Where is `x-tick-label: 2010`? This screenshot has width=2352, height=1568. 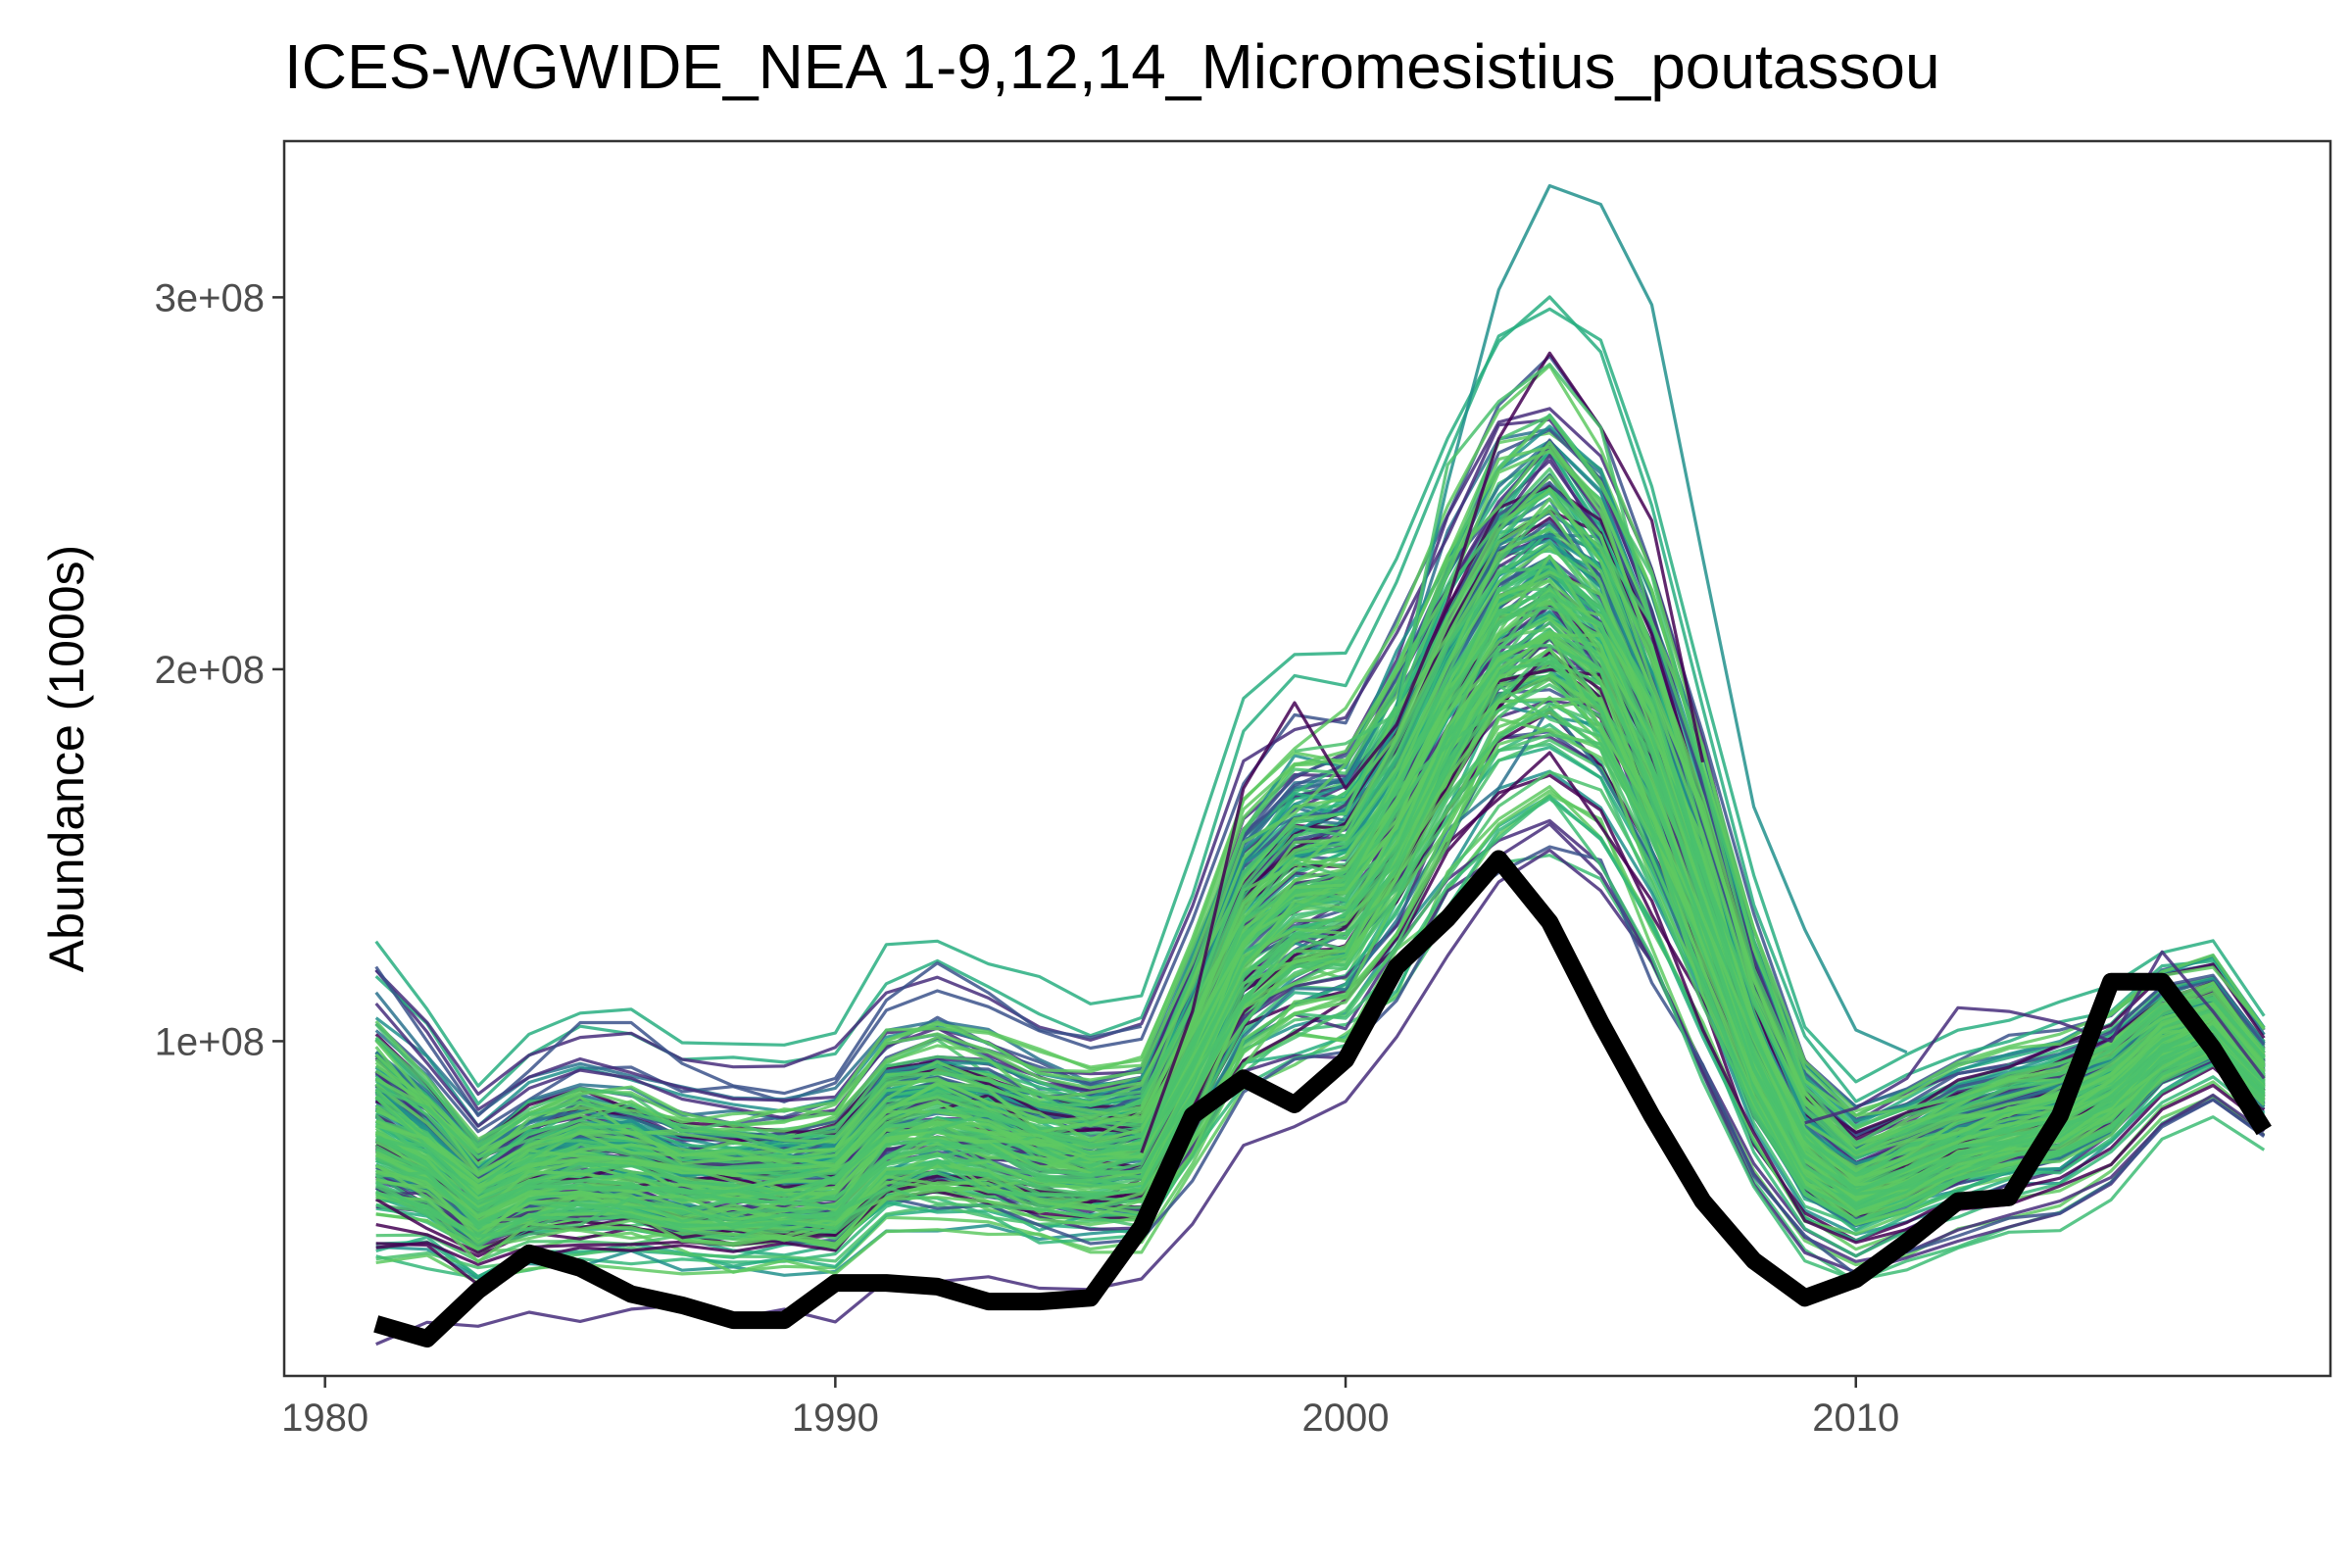 x-tick-label: 2010 is located at coordinates (1855, 1418).